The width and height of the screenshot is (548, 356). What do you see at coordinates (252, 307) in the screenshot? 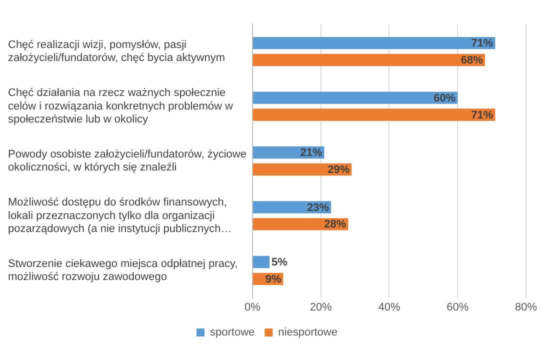
I see `x-tick-label: 0%` at bounding box center [252, 307].